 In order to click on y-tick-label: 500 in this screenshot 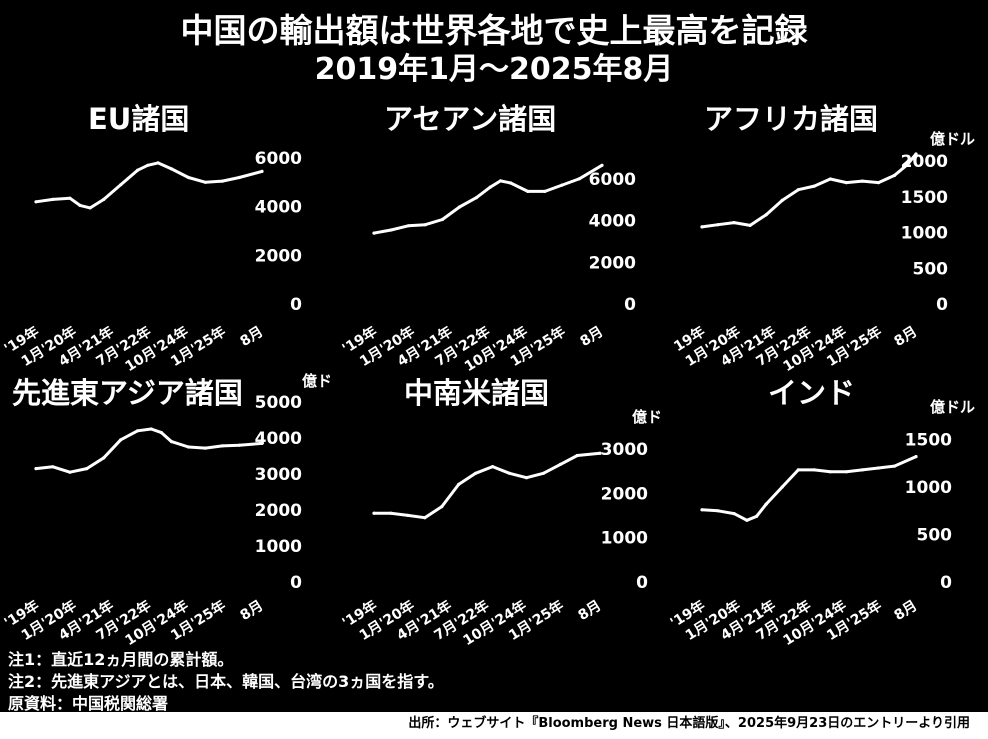, I will do `click(935, 536)`.